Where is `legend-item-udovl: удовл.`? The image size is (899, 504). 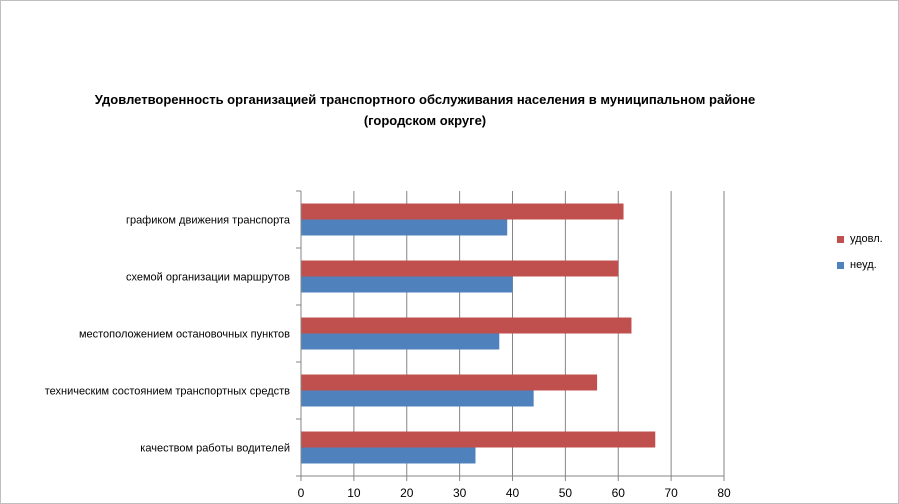 legend-item-udovl: удовл. is located at coordinates (860, 239).